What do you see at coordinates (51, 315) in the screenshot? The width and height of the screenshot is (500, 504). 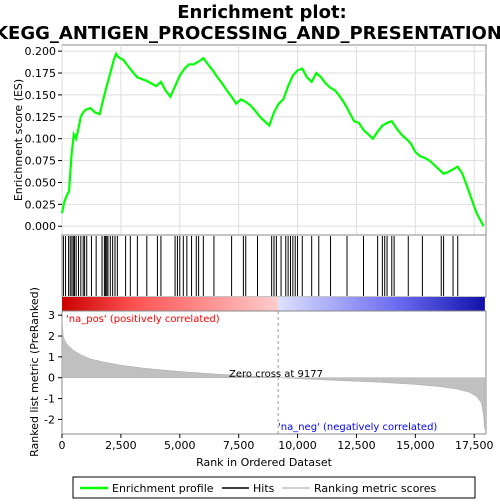 I see `rank-y-tick-label: 3` at bounding box center [51, 315].